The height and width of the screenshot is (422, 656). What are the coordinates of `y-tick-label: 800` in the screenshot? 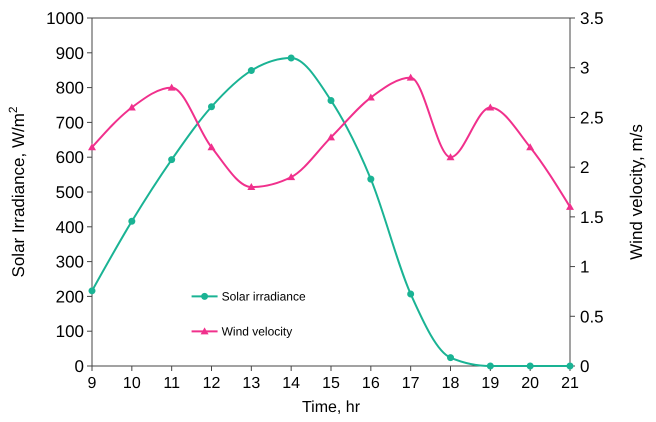 It's located at (70, 88).